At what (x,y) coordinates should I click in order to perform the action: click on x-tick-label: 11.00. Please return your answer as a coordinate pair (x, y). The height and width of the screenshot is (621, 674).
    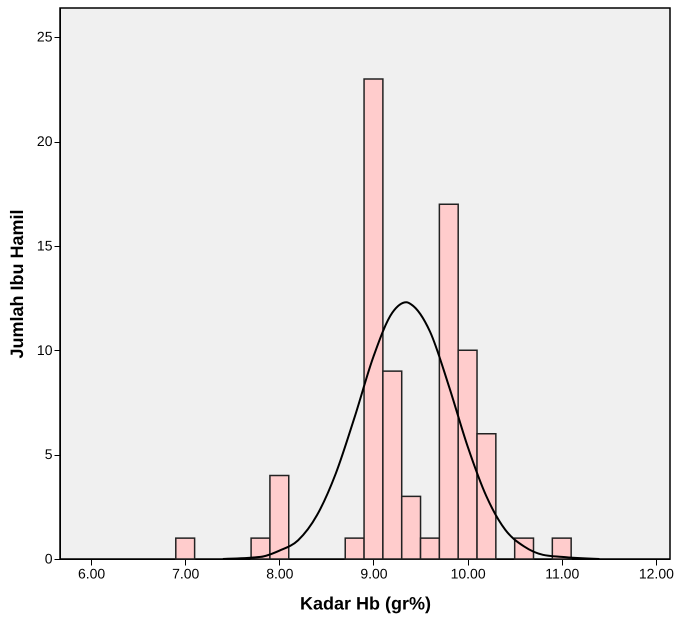
    Looking at the image, I should click on (562, 574).